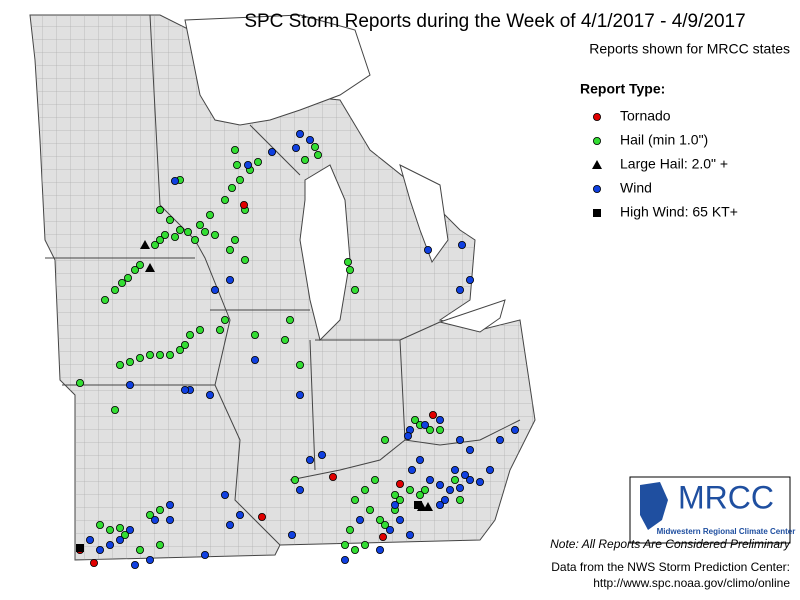  I want to click on legend-label: Hail (min 1.0"), so click(664, 140).